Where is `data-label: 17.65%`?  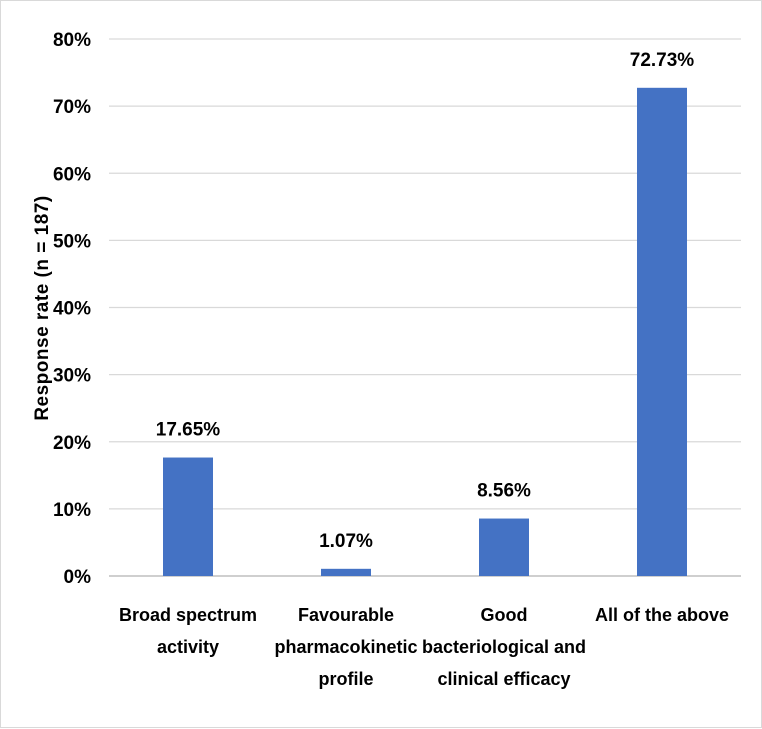
data-label: 17.65% is located at coordinates (188, 430).